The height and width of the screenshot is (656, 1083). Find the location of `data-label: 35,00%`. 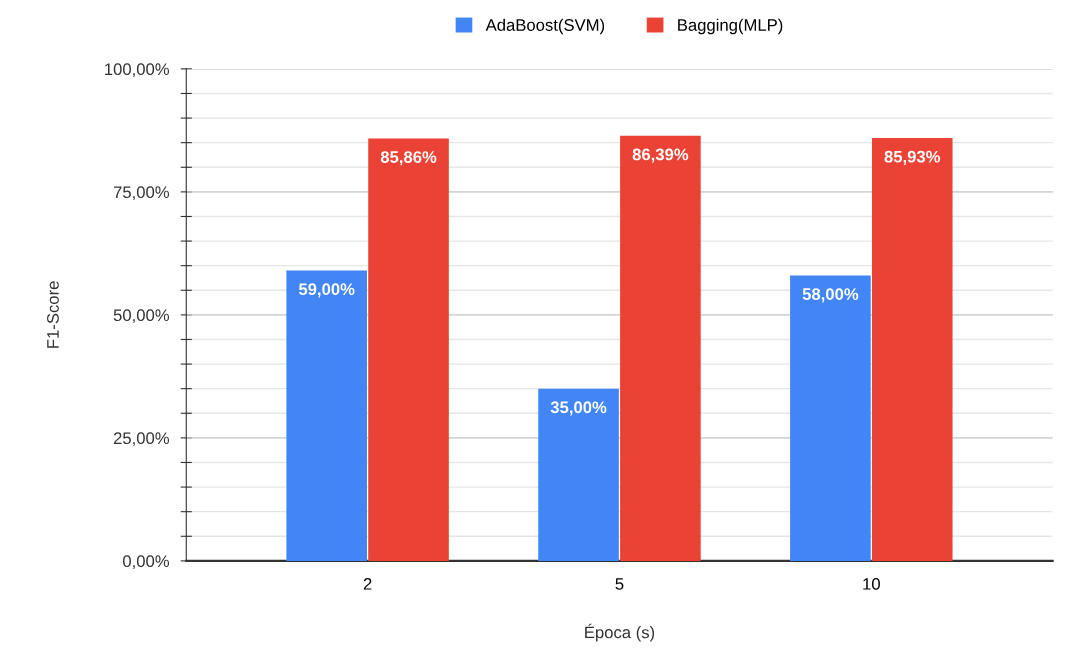

data-label: 35,00% is located at coordinates (578, 408).